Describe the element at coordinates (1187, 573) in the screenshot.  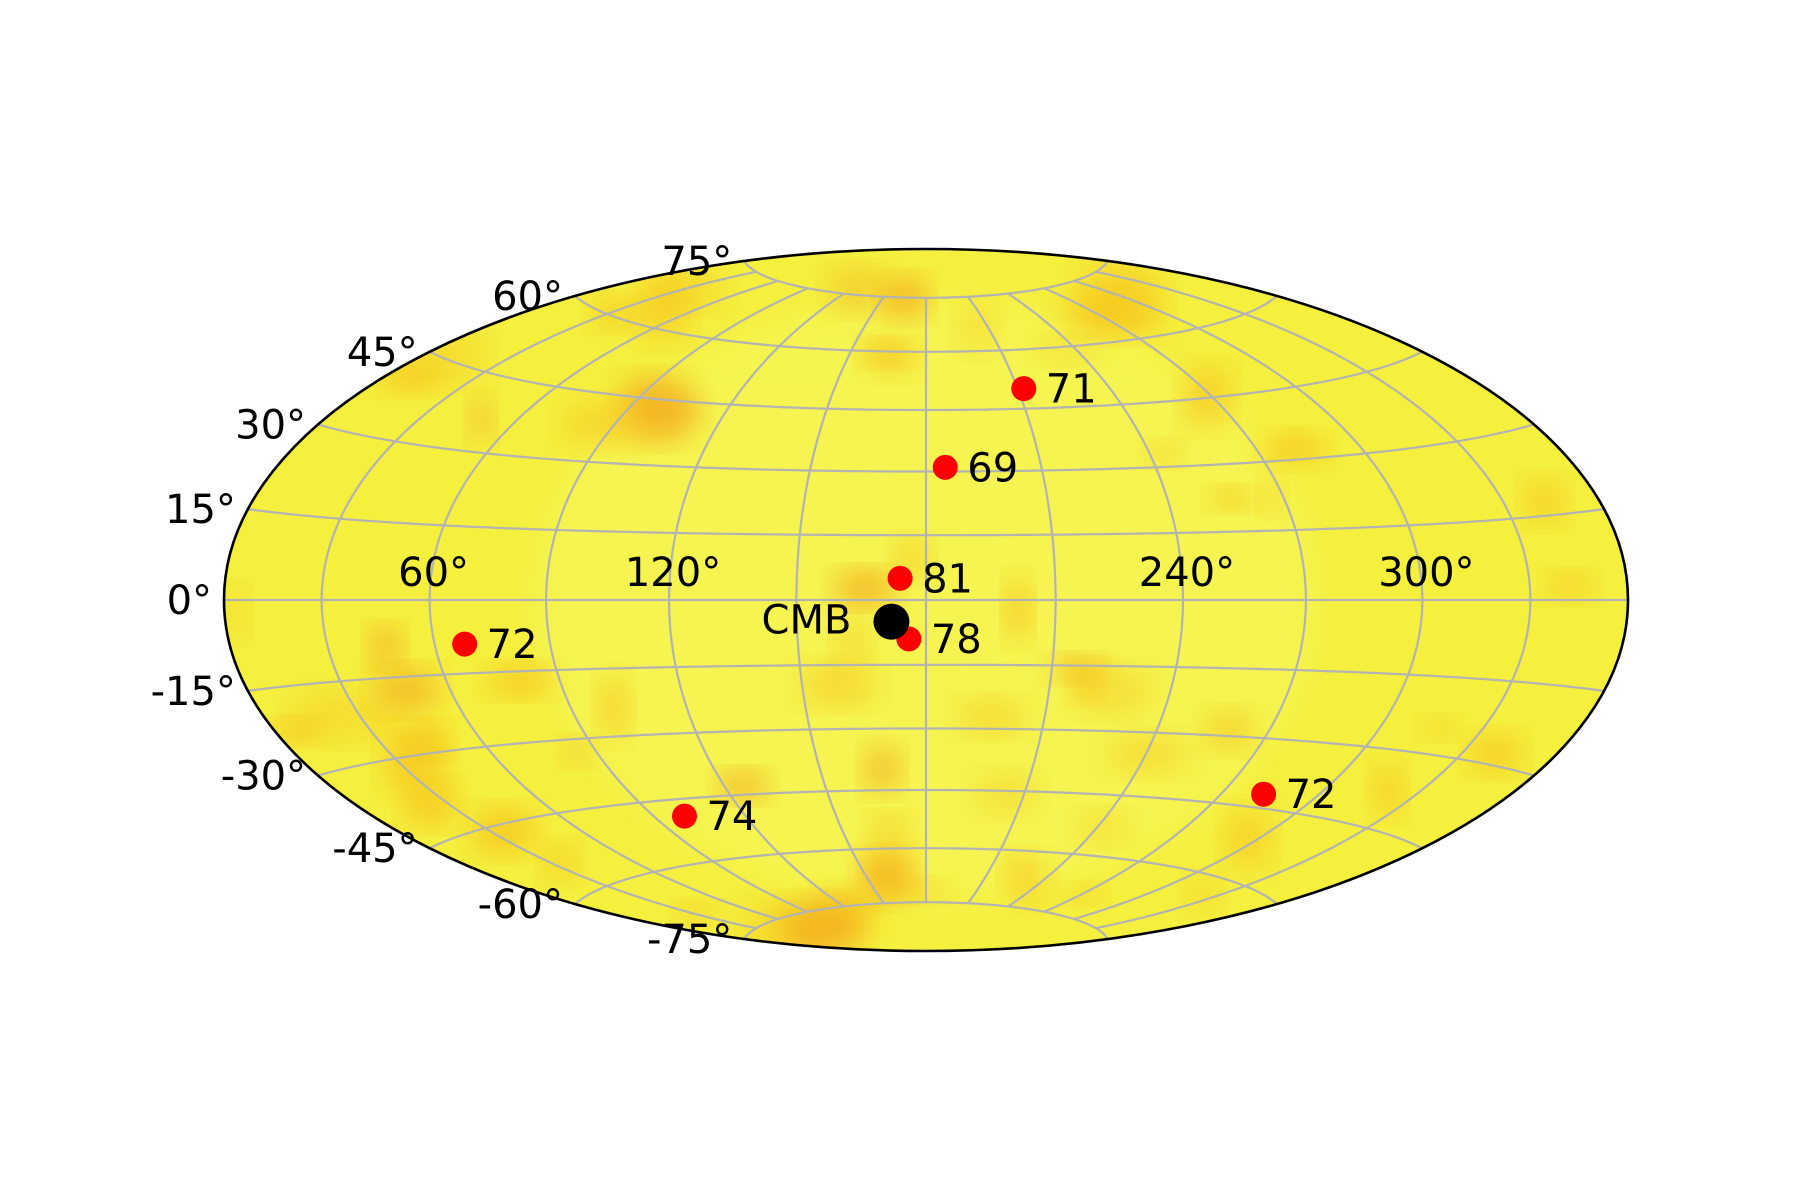
I see `lon-tick-label: 240°` at that location.